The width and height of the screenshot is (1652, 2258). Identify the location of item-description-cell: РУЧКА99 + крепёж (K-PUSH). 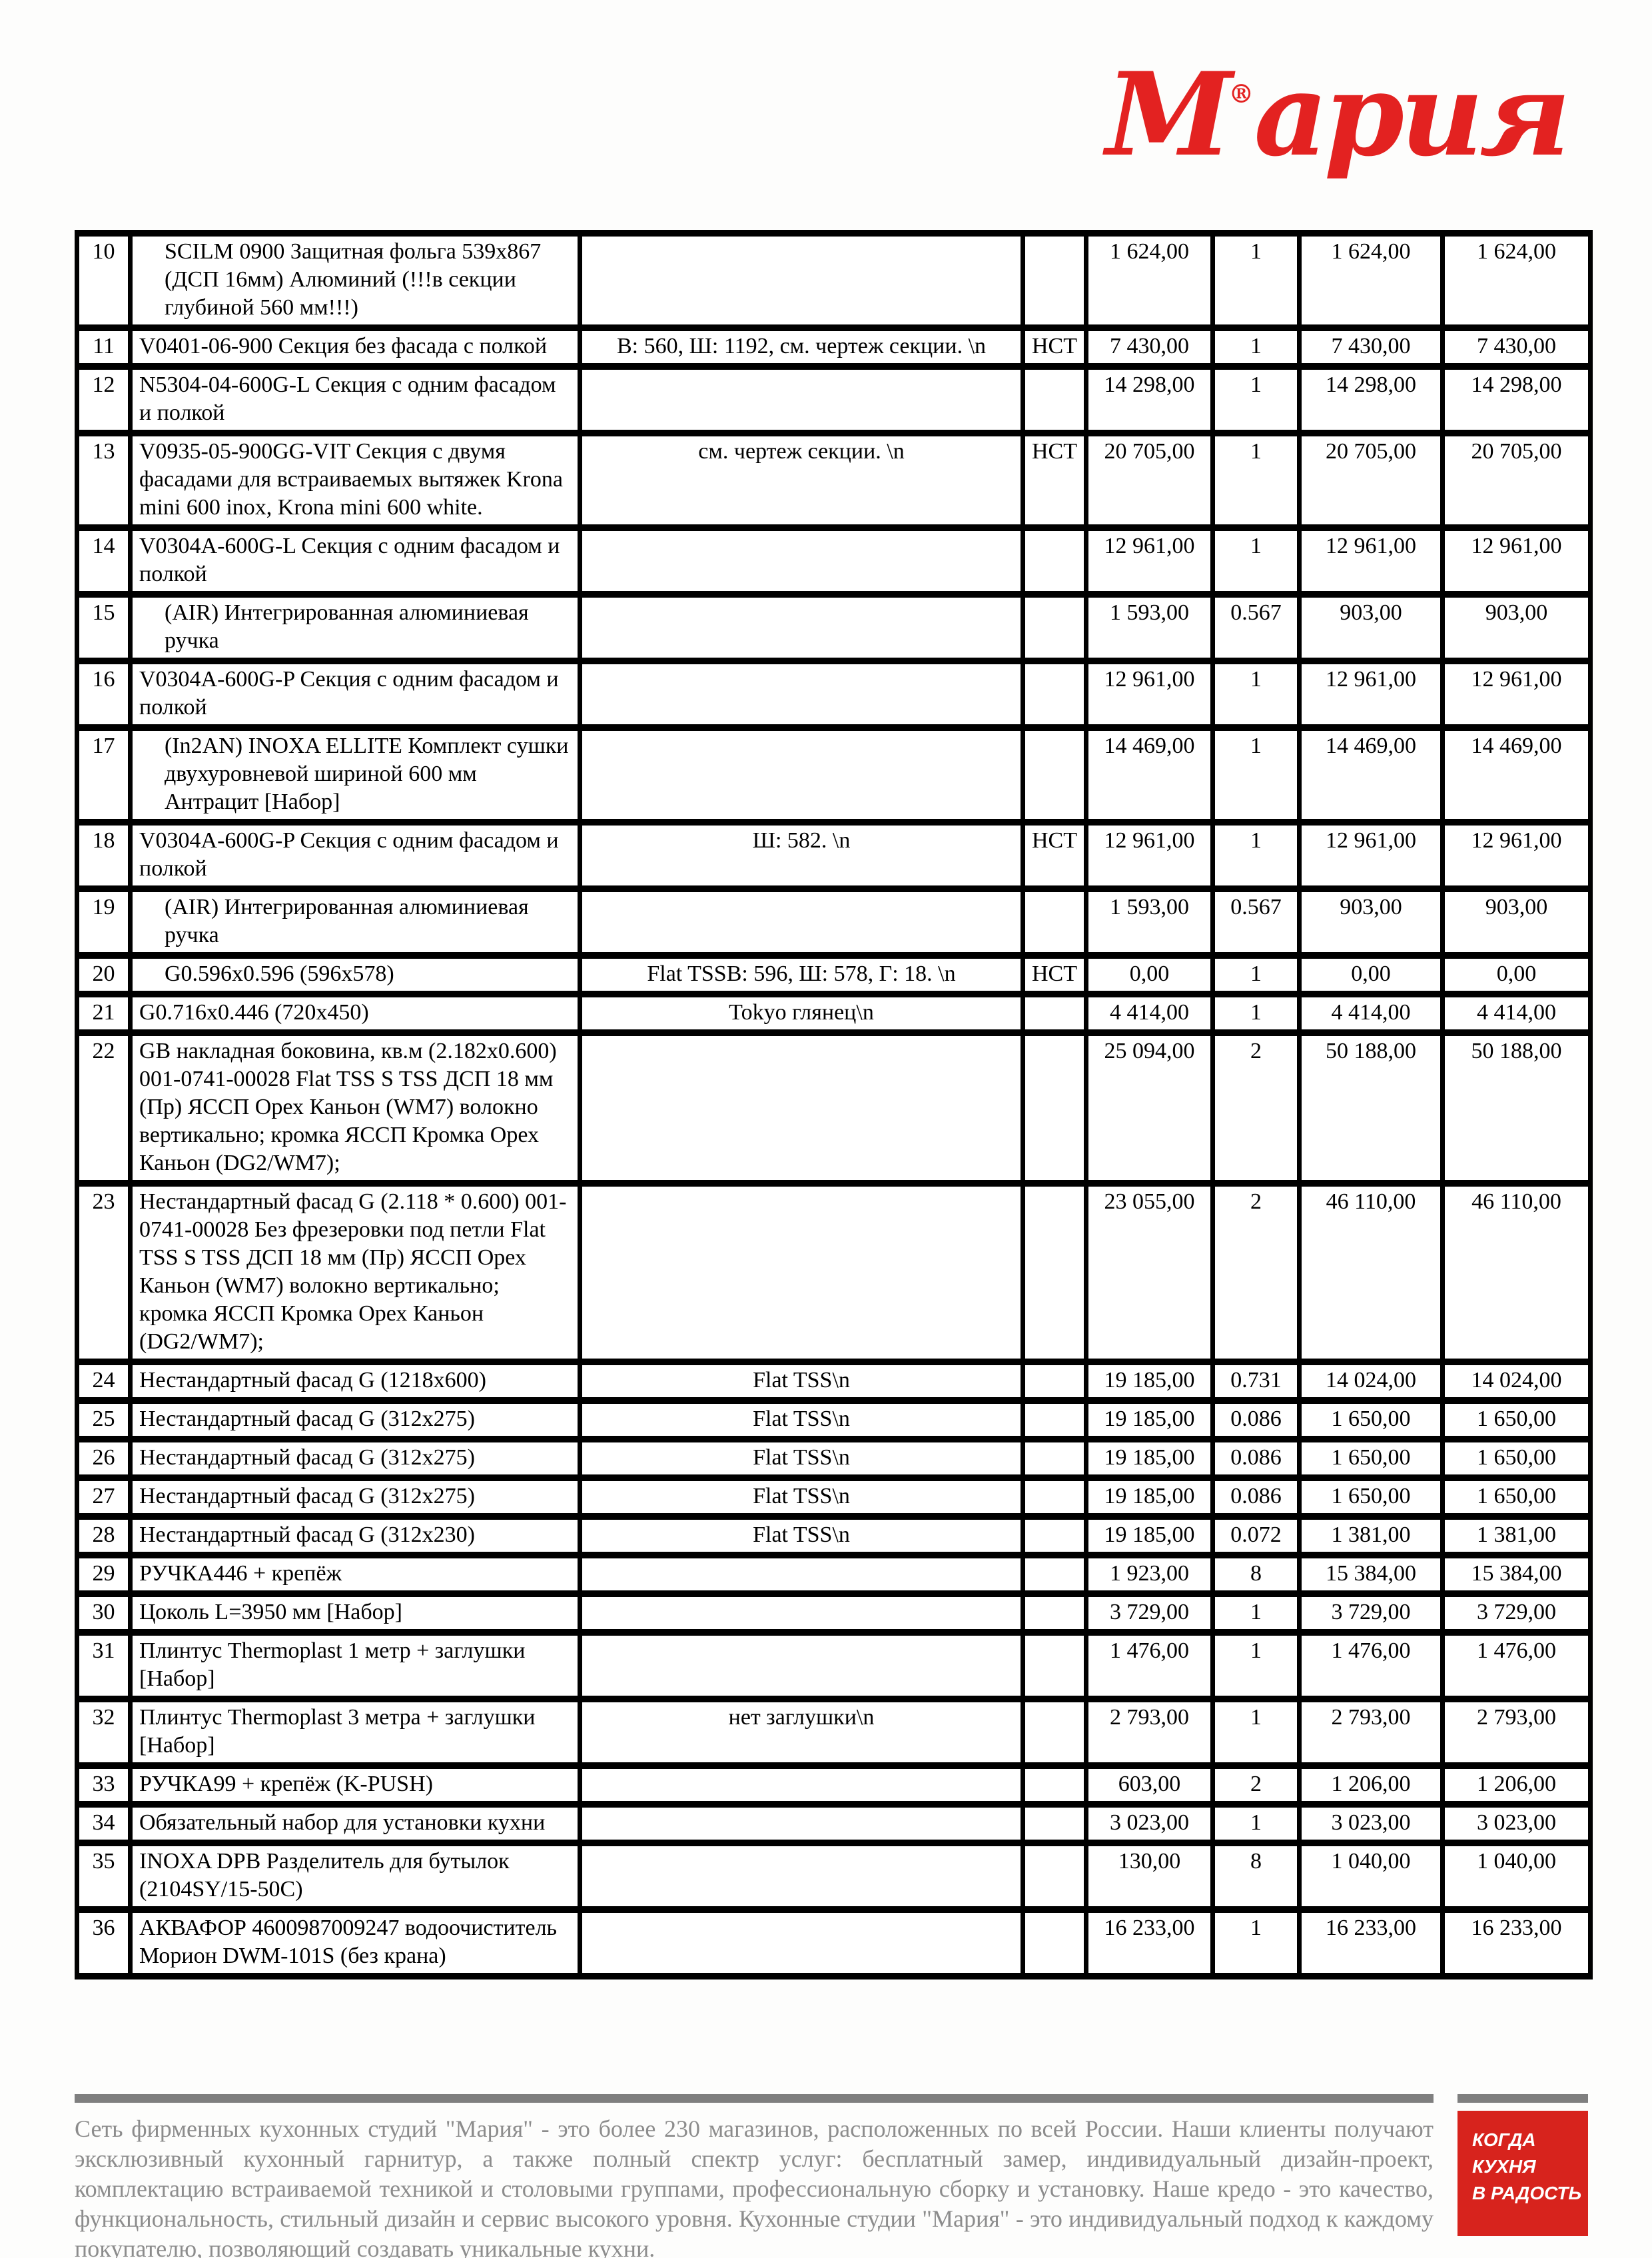
(355, 1785).